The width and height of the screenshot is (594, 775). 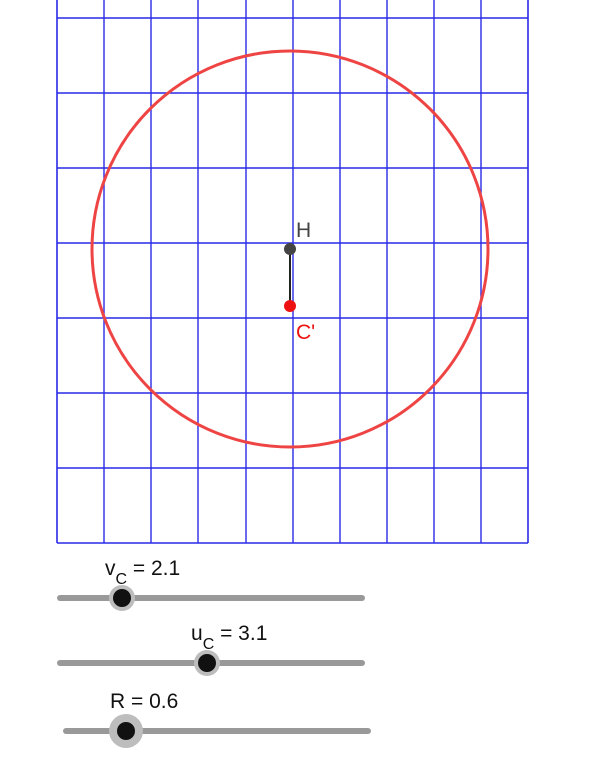 I want to click on point-h, so click(x=290, y=249).